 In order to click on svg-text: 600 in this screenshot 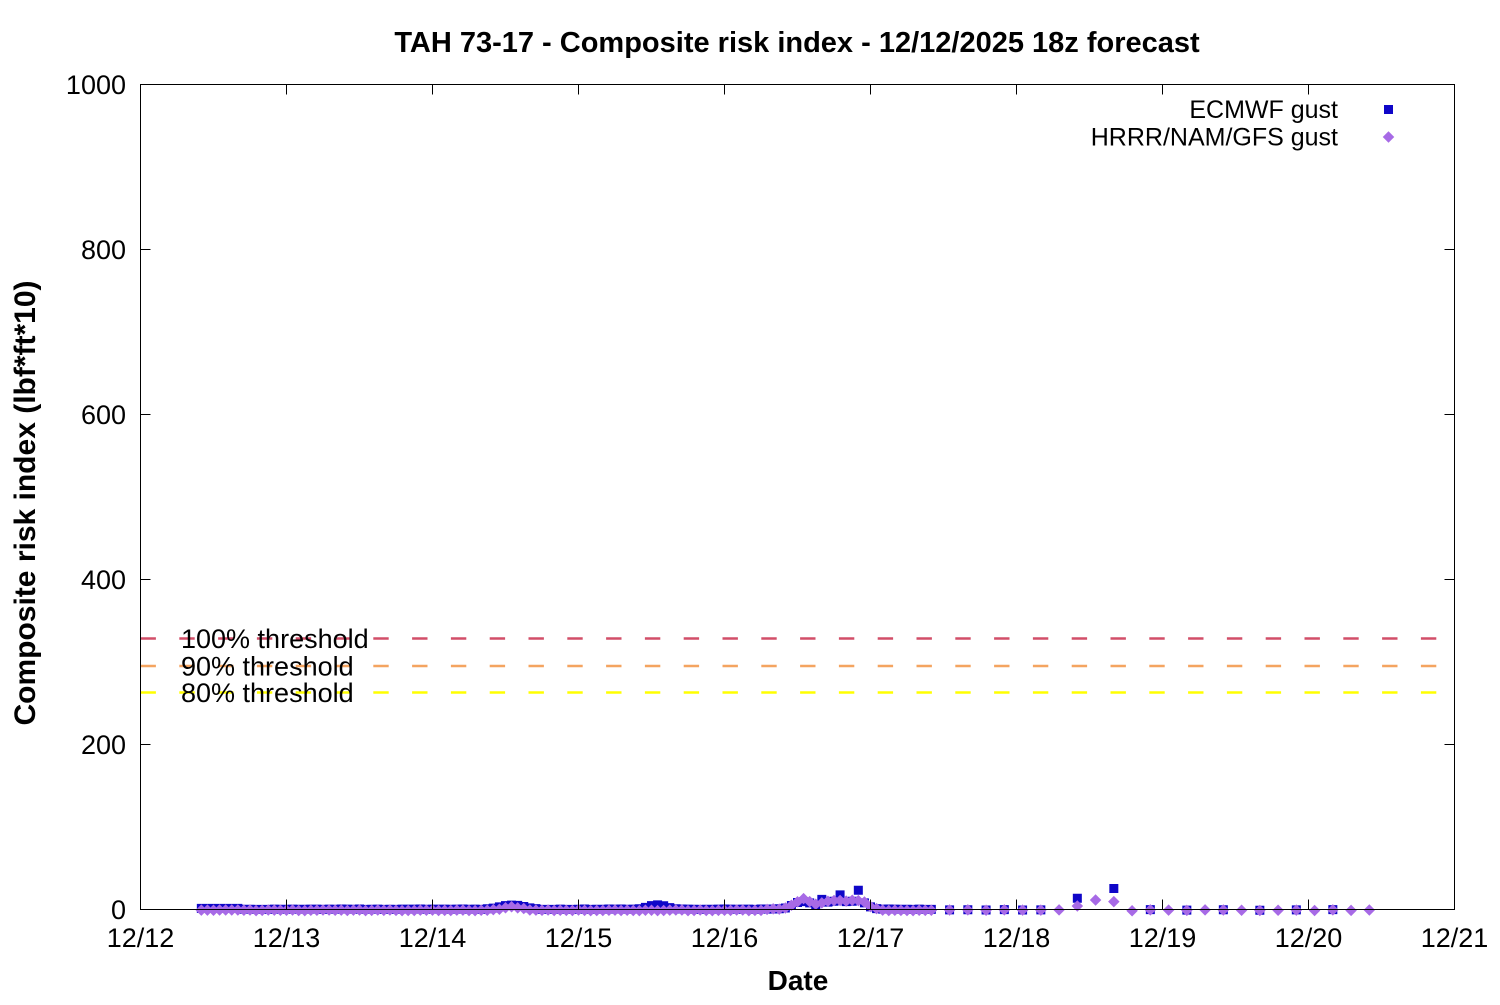, I will do `click(103, 415)`.